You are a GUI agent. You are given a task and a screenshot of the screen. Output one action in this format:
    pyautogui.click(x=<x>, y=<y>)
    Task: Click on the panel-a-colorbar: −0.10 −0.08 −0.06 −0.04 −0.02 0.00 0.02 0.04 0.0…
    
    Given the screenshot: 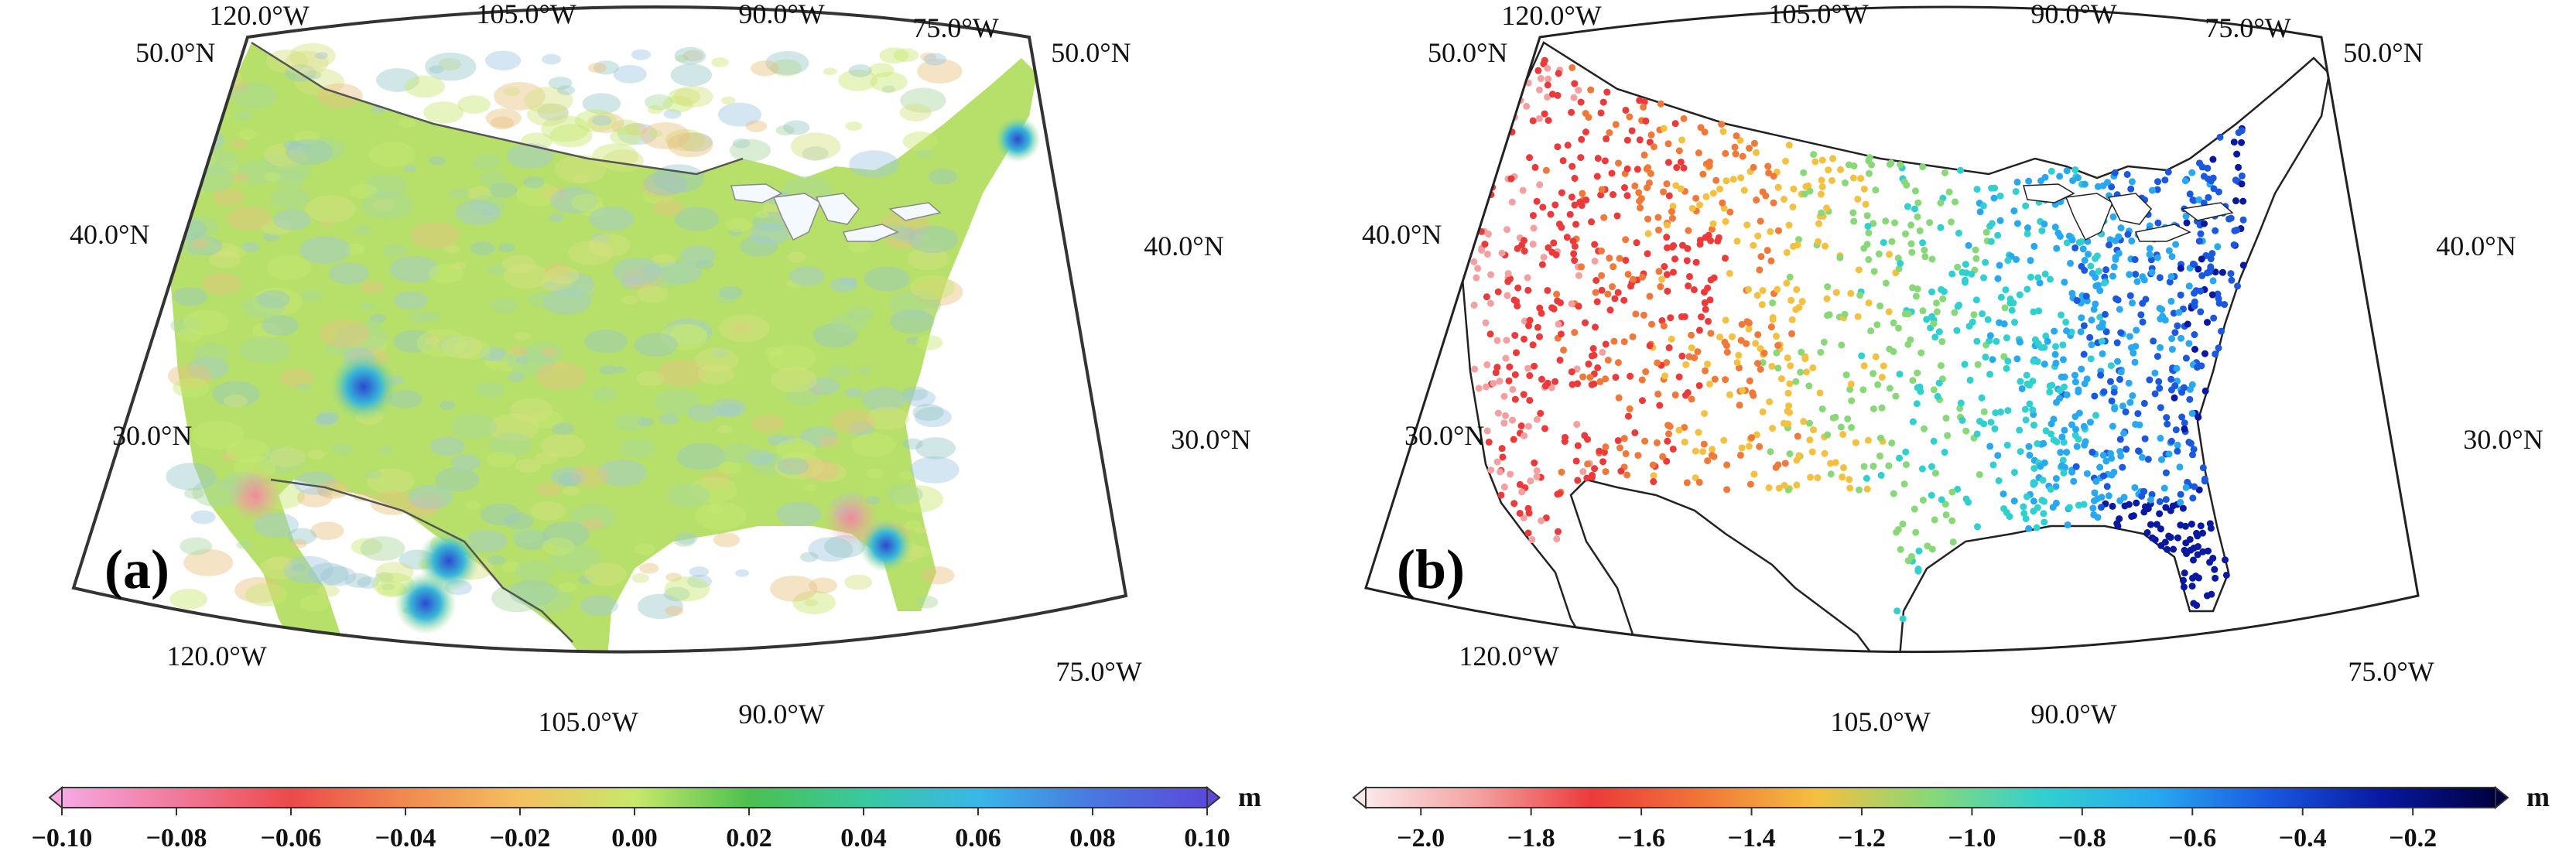 What is the action you would take?
    pyautogui.click(x=647, y=817)
    